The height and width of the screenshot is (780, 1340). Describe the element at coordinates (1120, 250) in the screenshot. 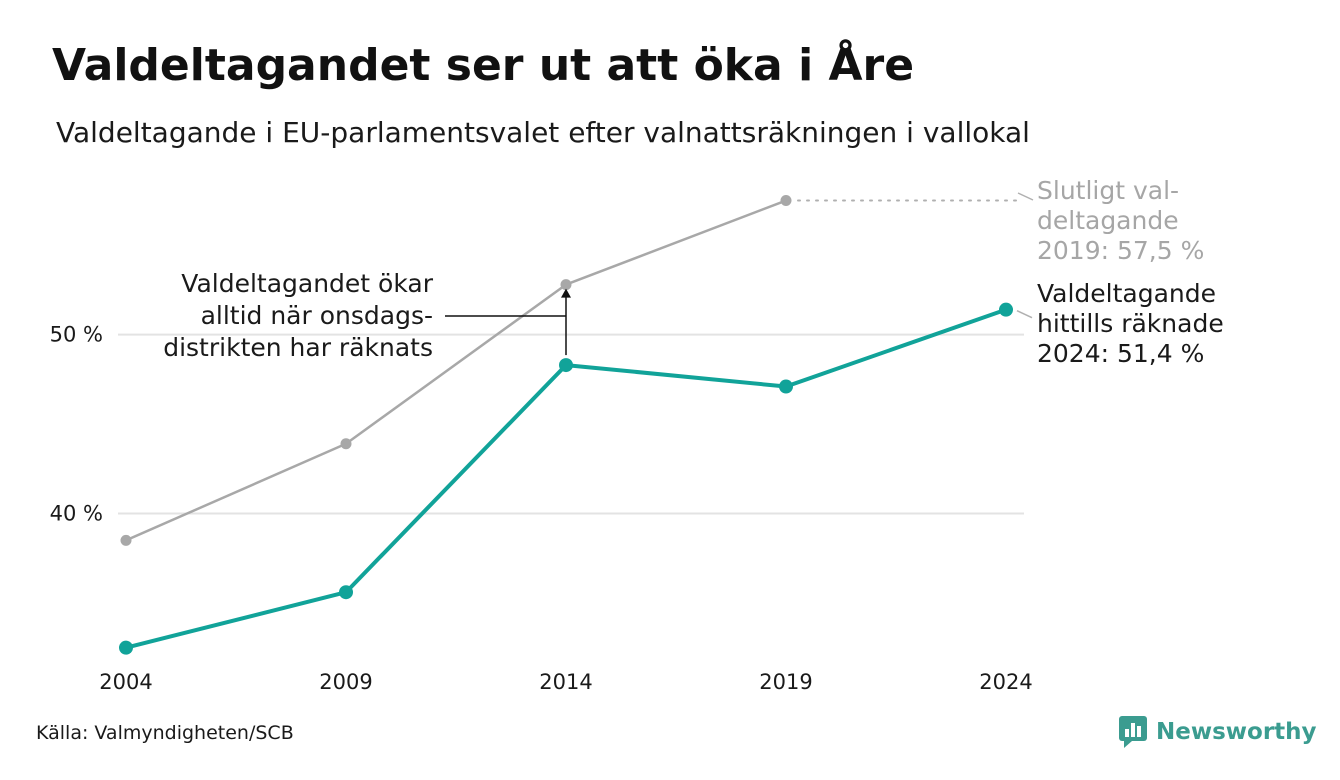

I see `final-turnout-label: 2019: 57,5 %` at that location.